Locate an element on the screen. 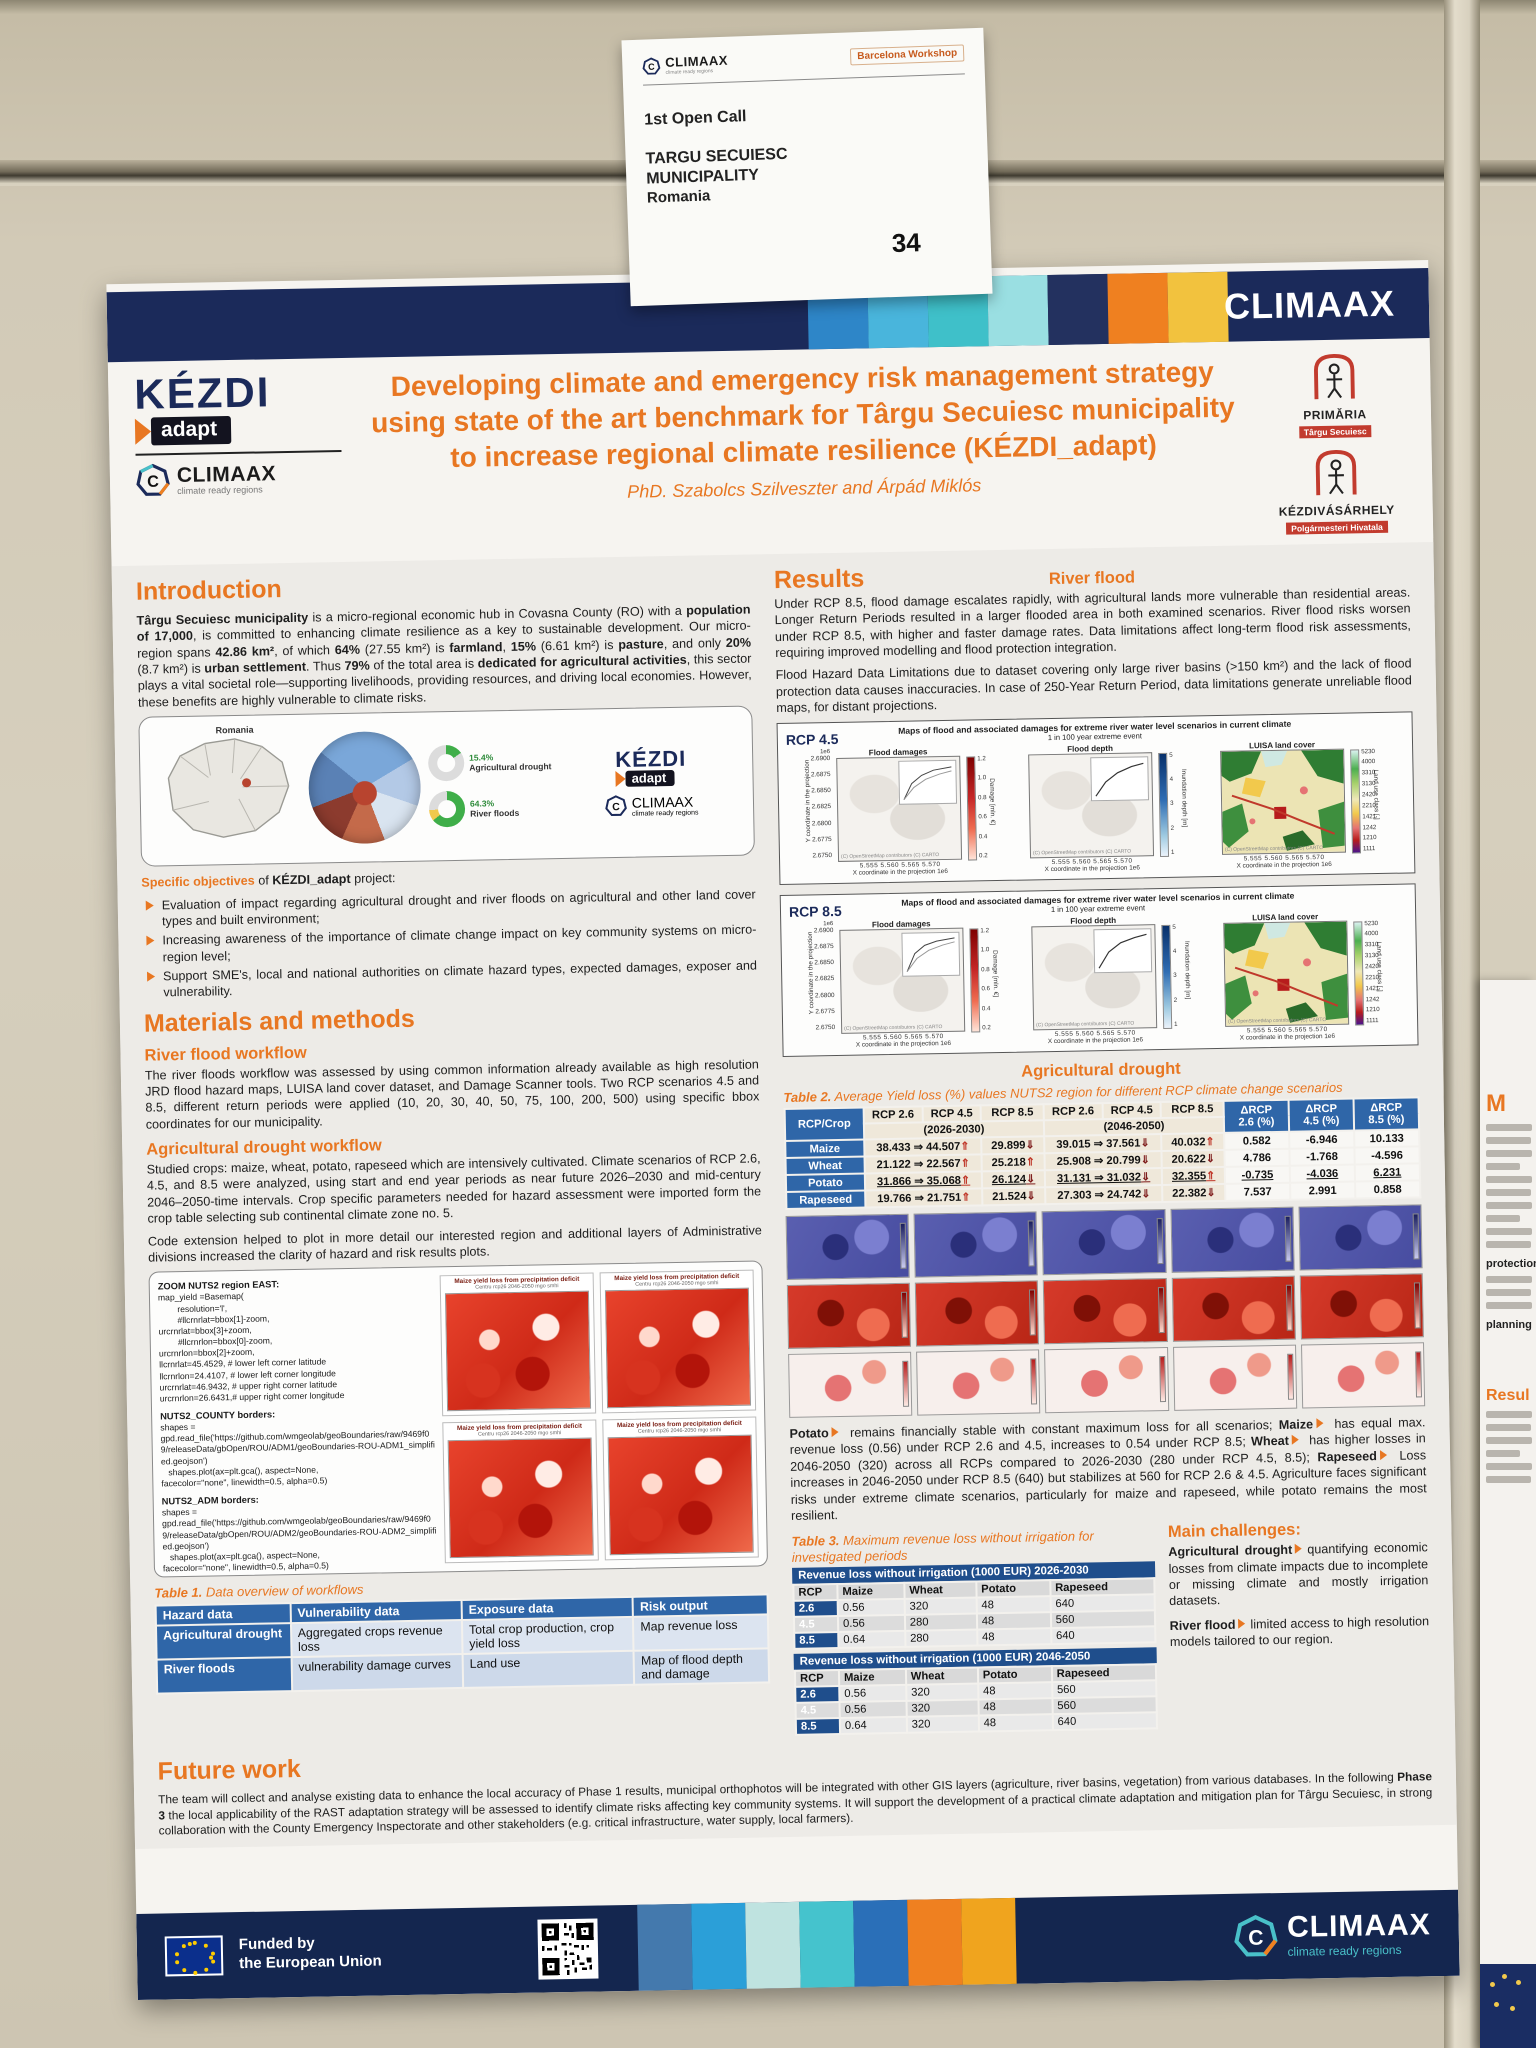 This screenshot has width=1536, height=2048. adapt-wordmark: adapt is located at coordinates (191, 430).